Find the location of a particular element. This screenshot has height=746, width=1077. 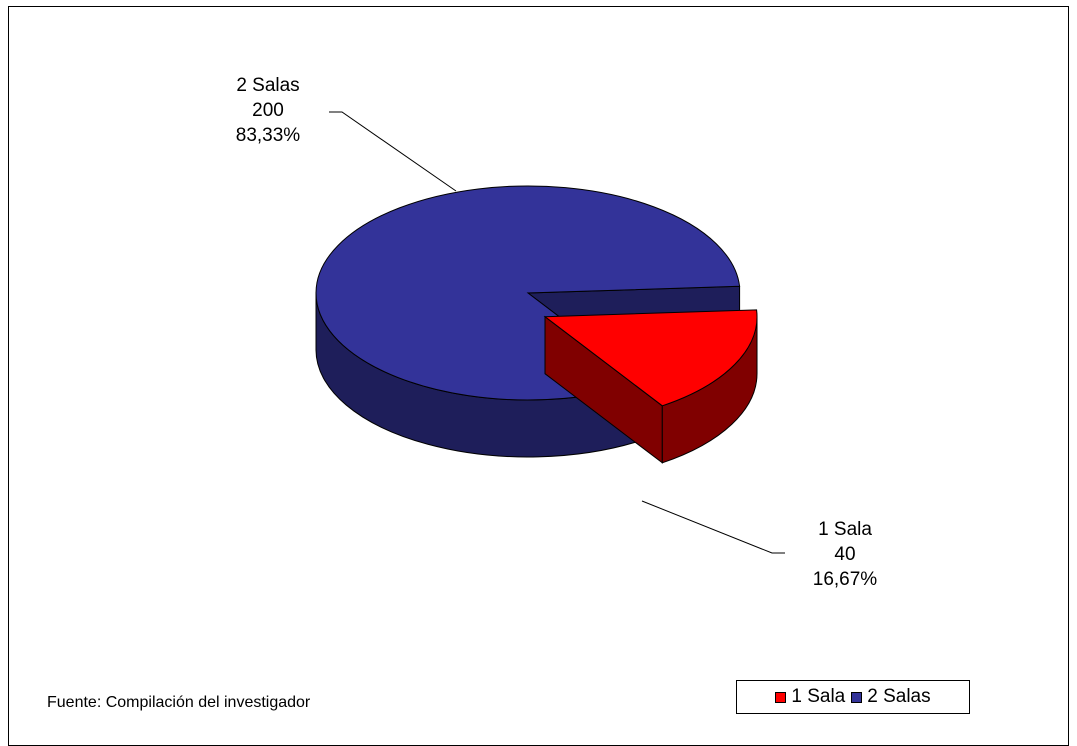

legend-swatch-1-sala is located at coordinates (781, 697).